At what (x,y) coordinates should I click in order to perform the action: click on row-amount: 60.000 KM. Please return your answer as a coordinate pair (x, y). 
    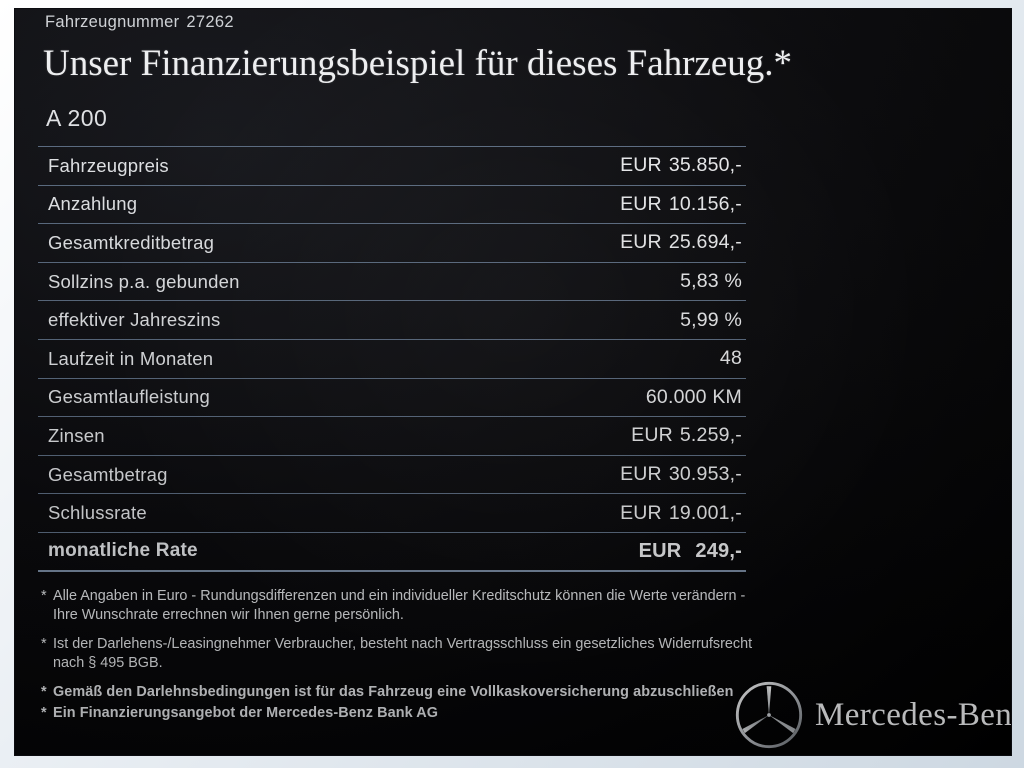
    Looking at the image, I should click on (693, 396).